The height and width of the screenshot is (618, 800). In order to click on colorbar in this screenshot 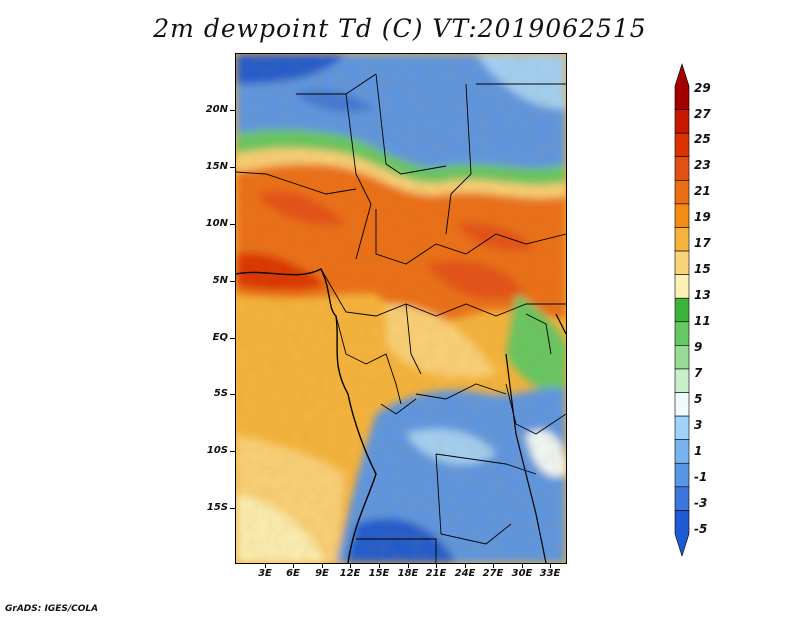, I will do `click(682, 310)`.